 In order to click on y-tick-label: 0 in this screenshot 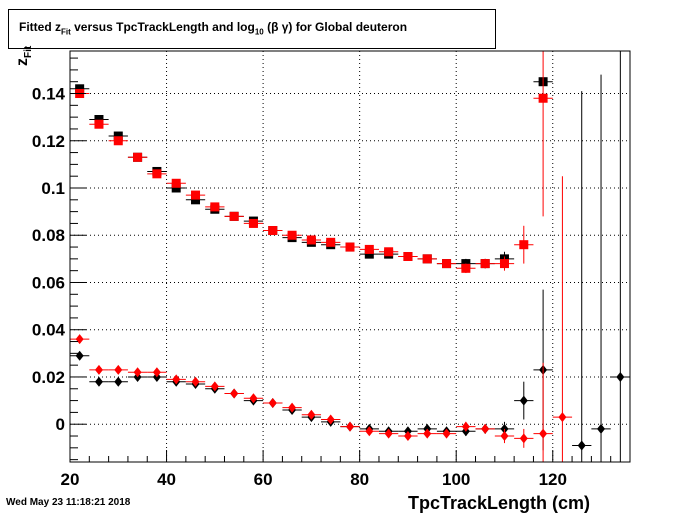, I will do `click(60, 424)`.